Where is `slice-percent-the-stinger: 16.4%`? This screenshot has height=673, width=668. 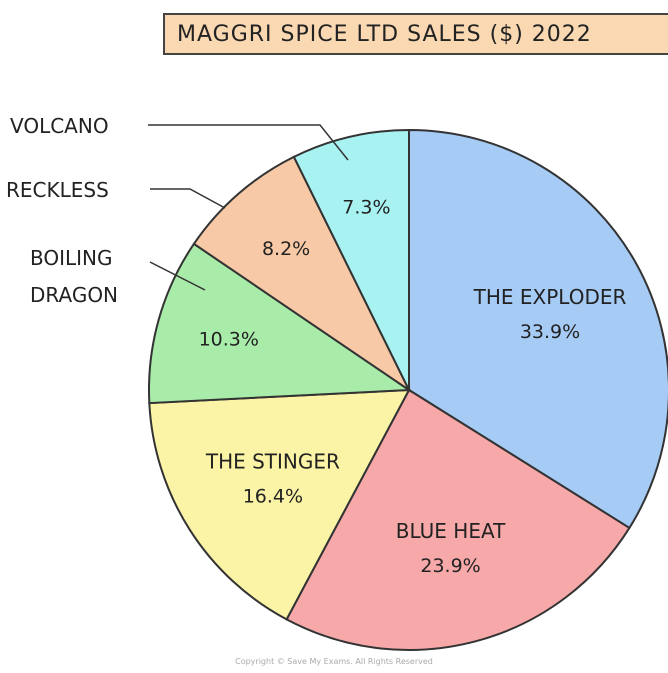 slice-percent-the-stinger: 16.4% is located at coordinates (273, 496).